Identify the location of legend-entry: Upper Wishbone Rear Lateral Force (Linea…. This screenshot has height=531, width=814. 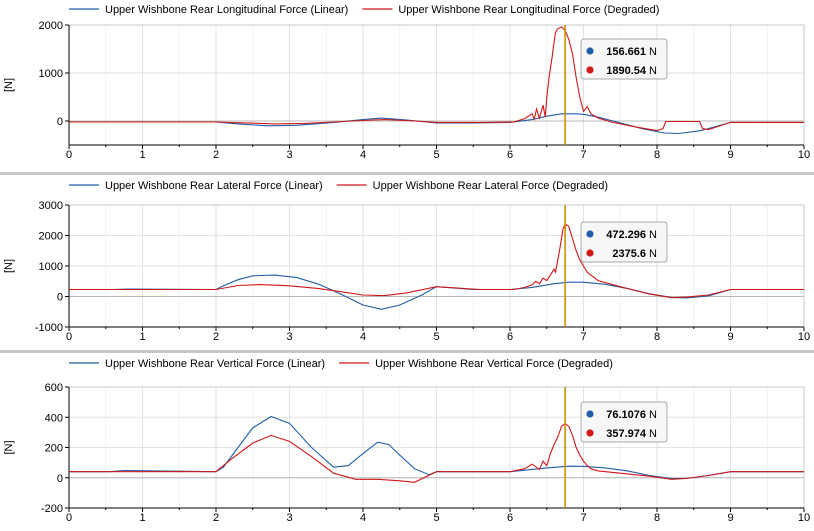
(214, 186).